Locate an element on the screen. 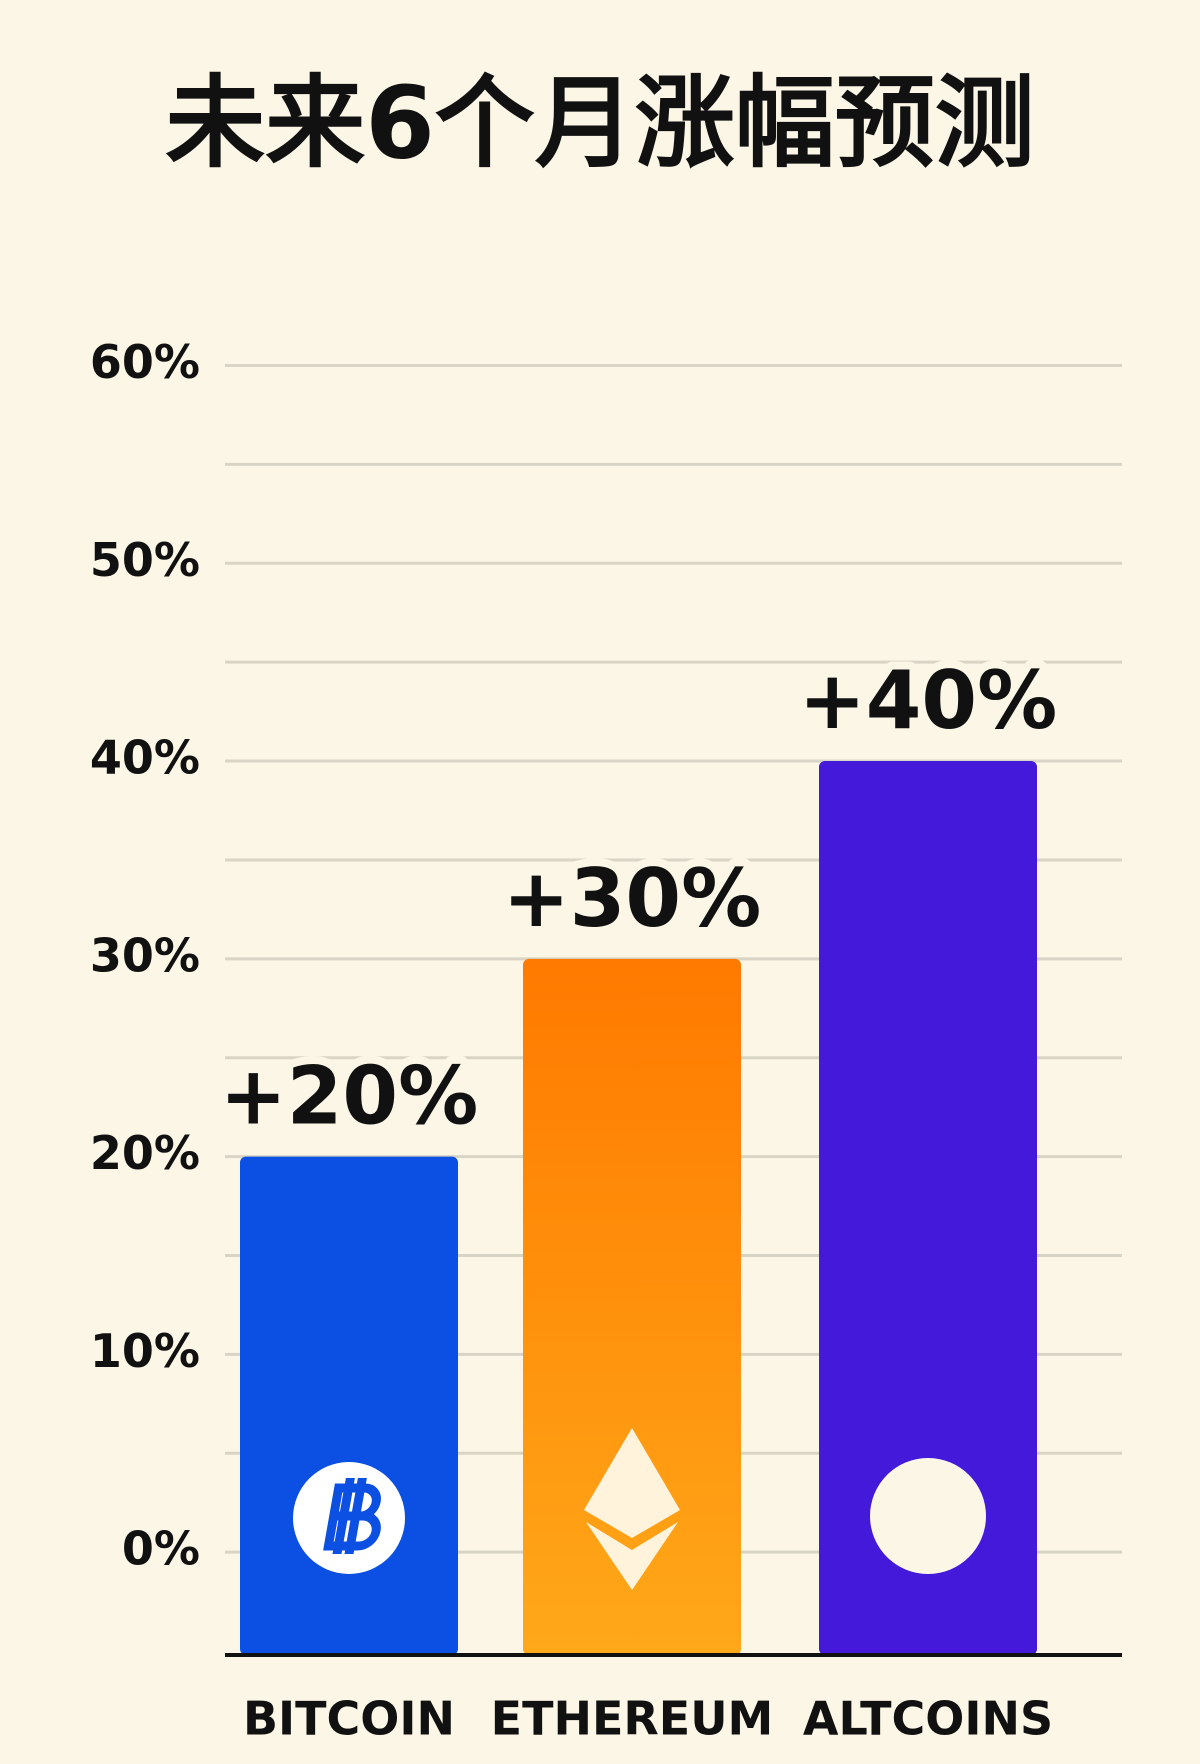 This screenshot has height=1764, width=1200. chart-title: 未来6个月涨幅预测 is located at coordinates (600, 122).